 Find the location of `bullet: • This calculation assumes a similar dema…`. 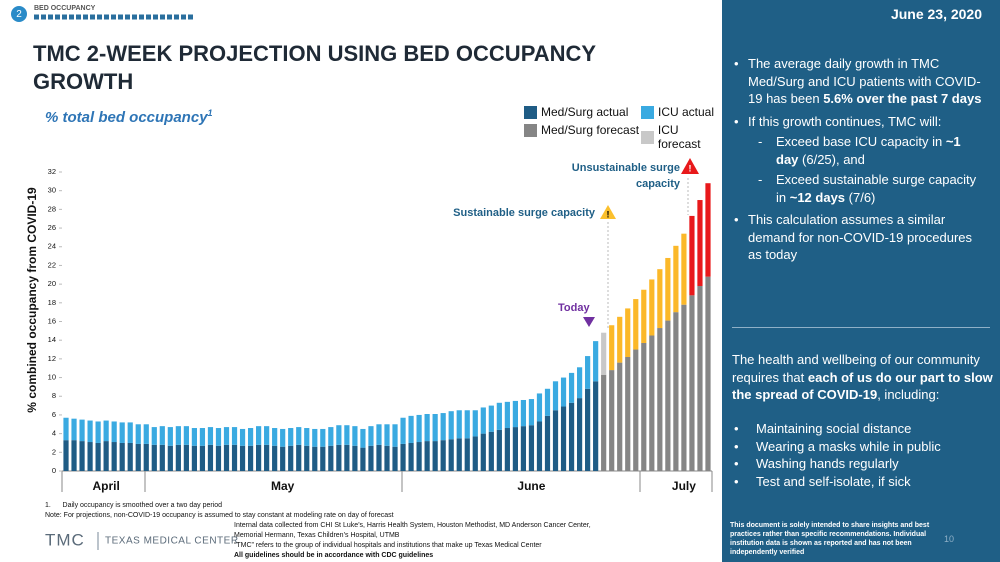

bullet: • This calculation assumes a similar dema… is located at coordinates (859, 237).